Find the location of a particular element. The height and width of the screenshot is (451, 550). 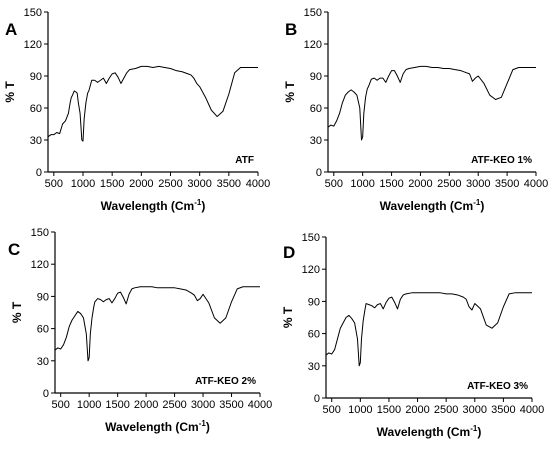

sample-annotation: ATF is located at coordinates (244, 160).